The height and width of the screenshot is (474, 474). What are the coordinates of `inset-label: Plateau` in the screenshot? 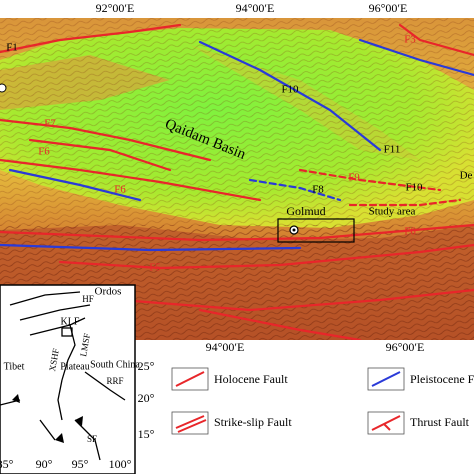 It's located at (74, 366).